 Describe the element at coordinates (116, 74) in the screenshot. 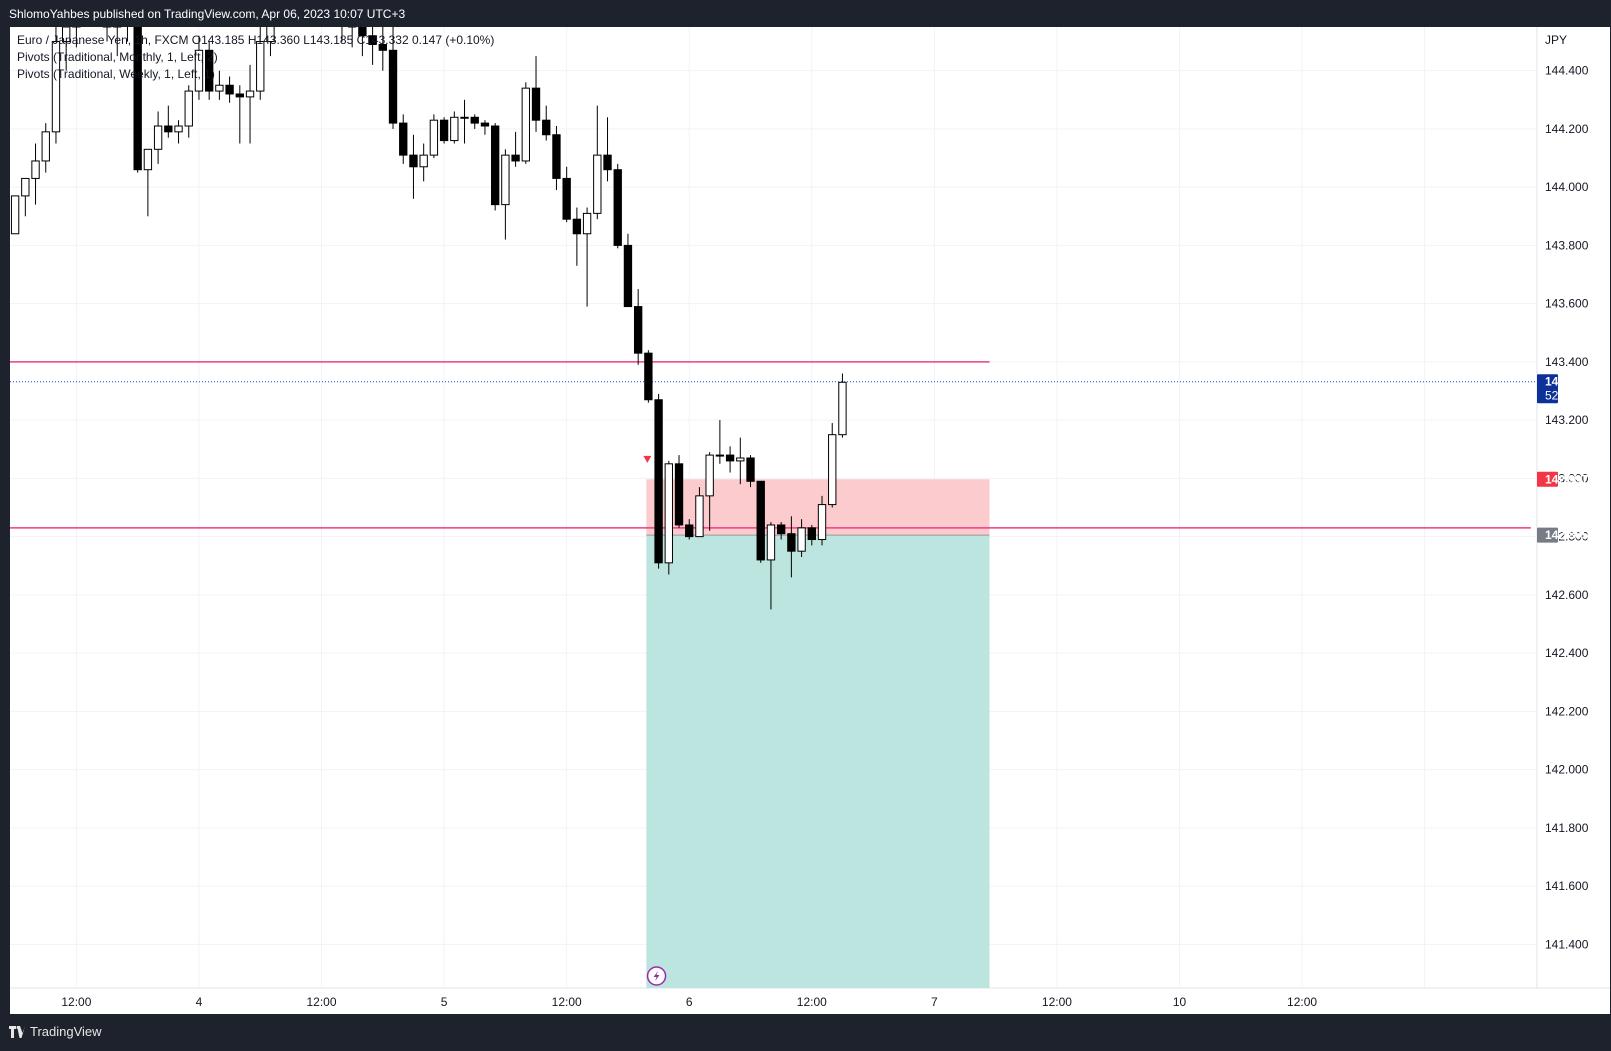

I see `legend-pivot-weekly: Pivots (Traditional, Weekly, 1, Left, 1)` at that location.